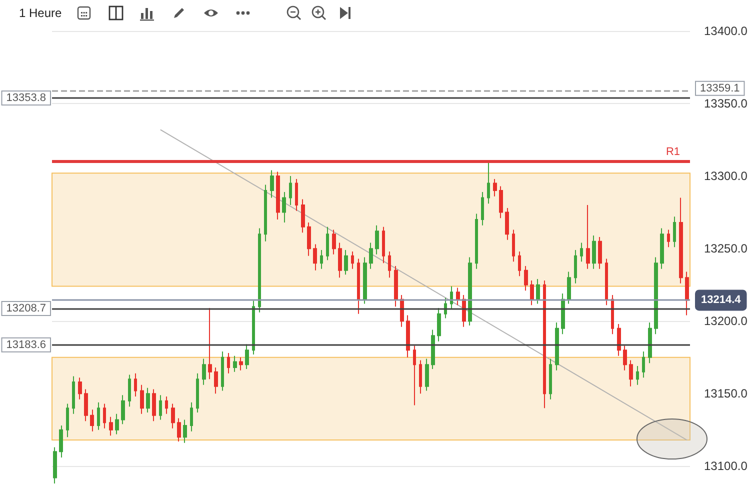 The height and width of the screenshot is (485, 755). What do you see at coordinates (26, 98) in the screenshot?
I see `ref-line-label: 13353.8` at bounding box center [26, 98].